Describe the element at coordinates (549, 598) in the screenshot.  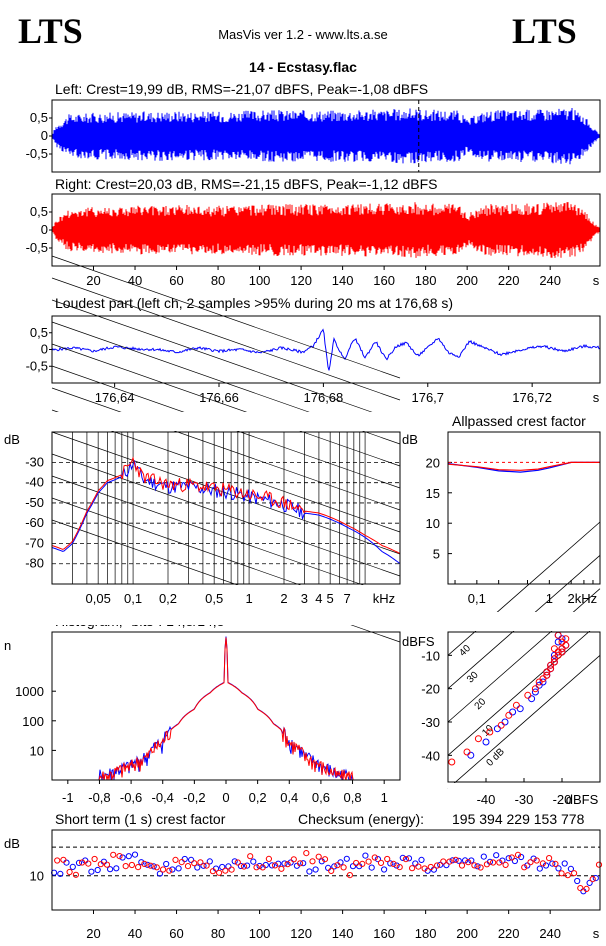
I see `x-tick-label: 1` at that location.